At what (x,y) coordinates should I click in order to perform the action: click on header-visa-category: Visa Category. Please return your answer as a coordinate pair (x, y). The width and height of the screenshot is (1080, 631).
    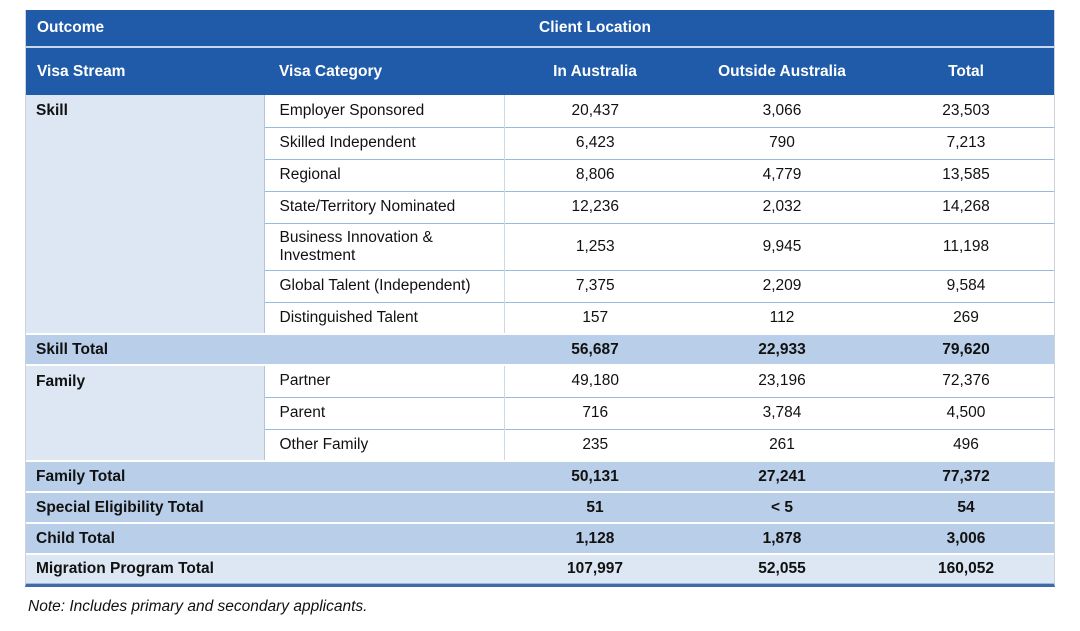
    Looking at the image, I should click on (384, 71).